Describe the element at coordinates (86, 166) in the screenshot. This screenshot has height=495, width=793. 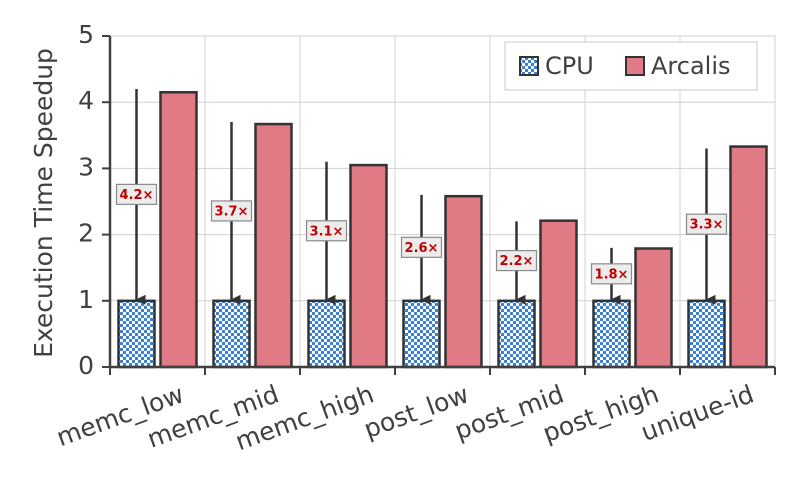
I see `y-tick-label: 3` at that location.